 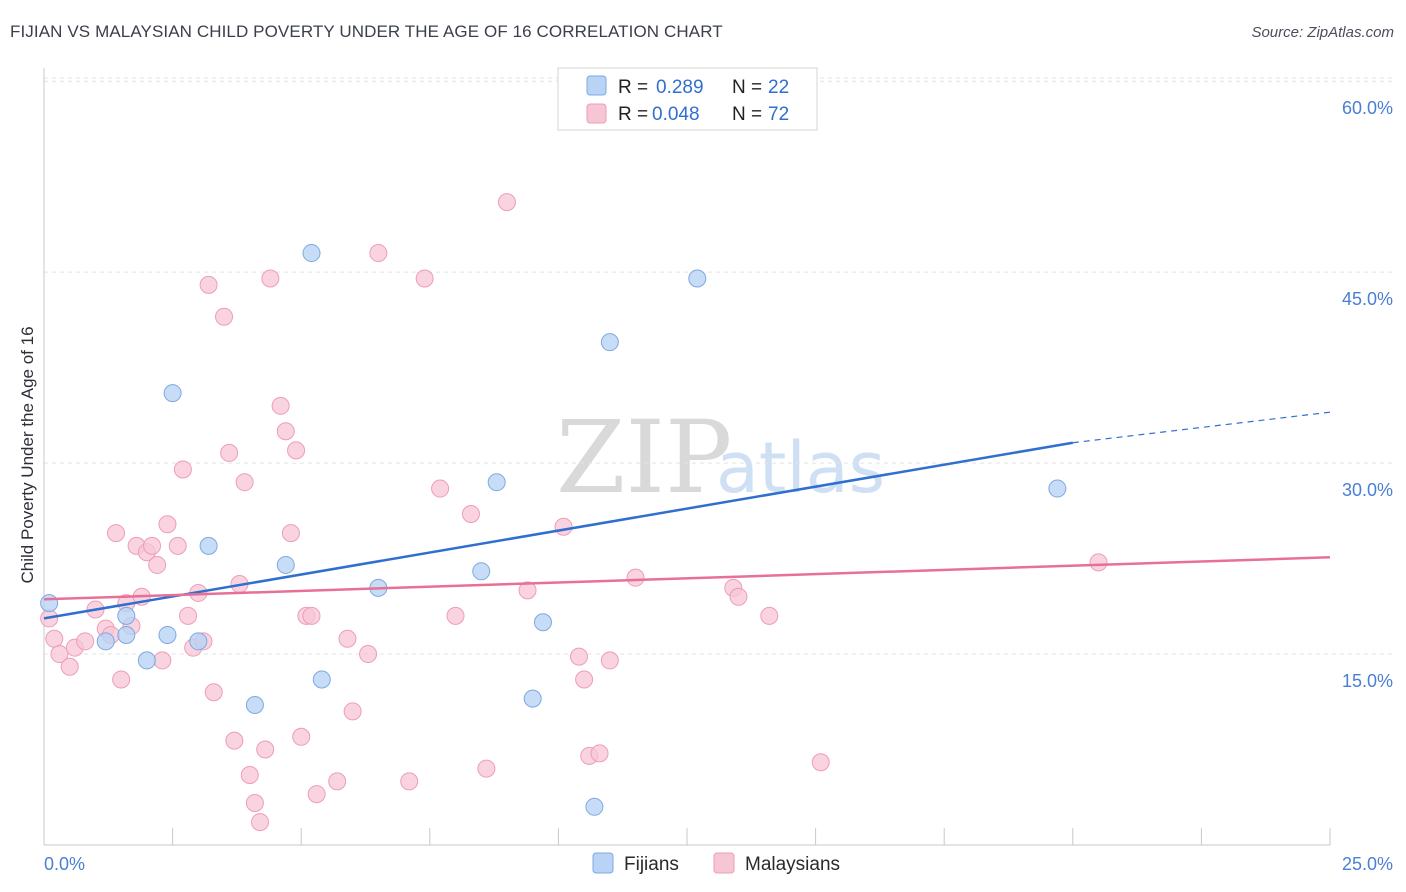 What do you see at coordinates (800, 468) in the screenshot?
I see `watermark-atlas: atlas` at bounding box center [800, 468].